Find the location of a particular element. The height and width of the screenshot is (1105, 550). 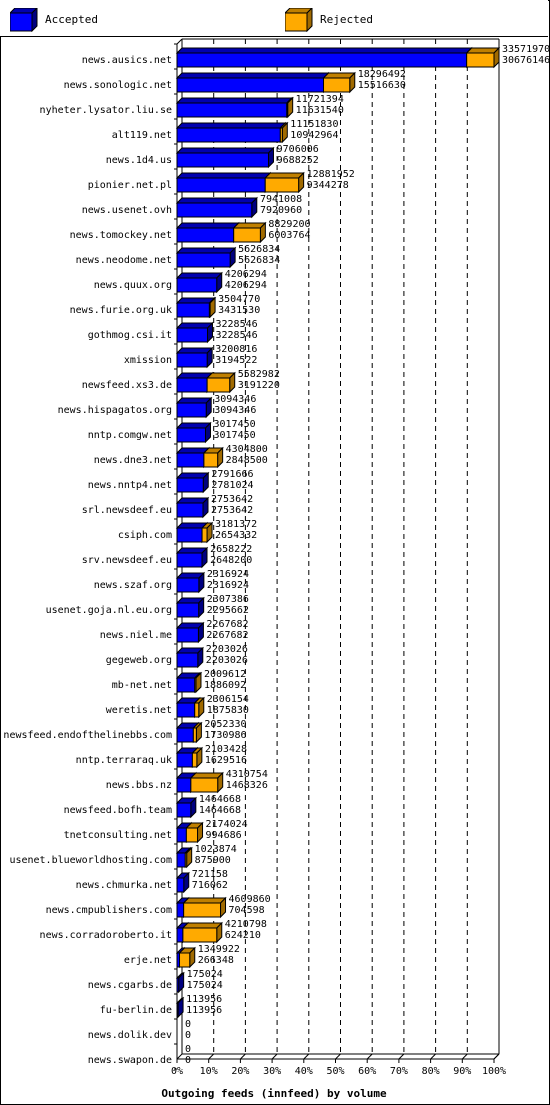

value-label-total: 2316924 is located at coordinates (228, 574).